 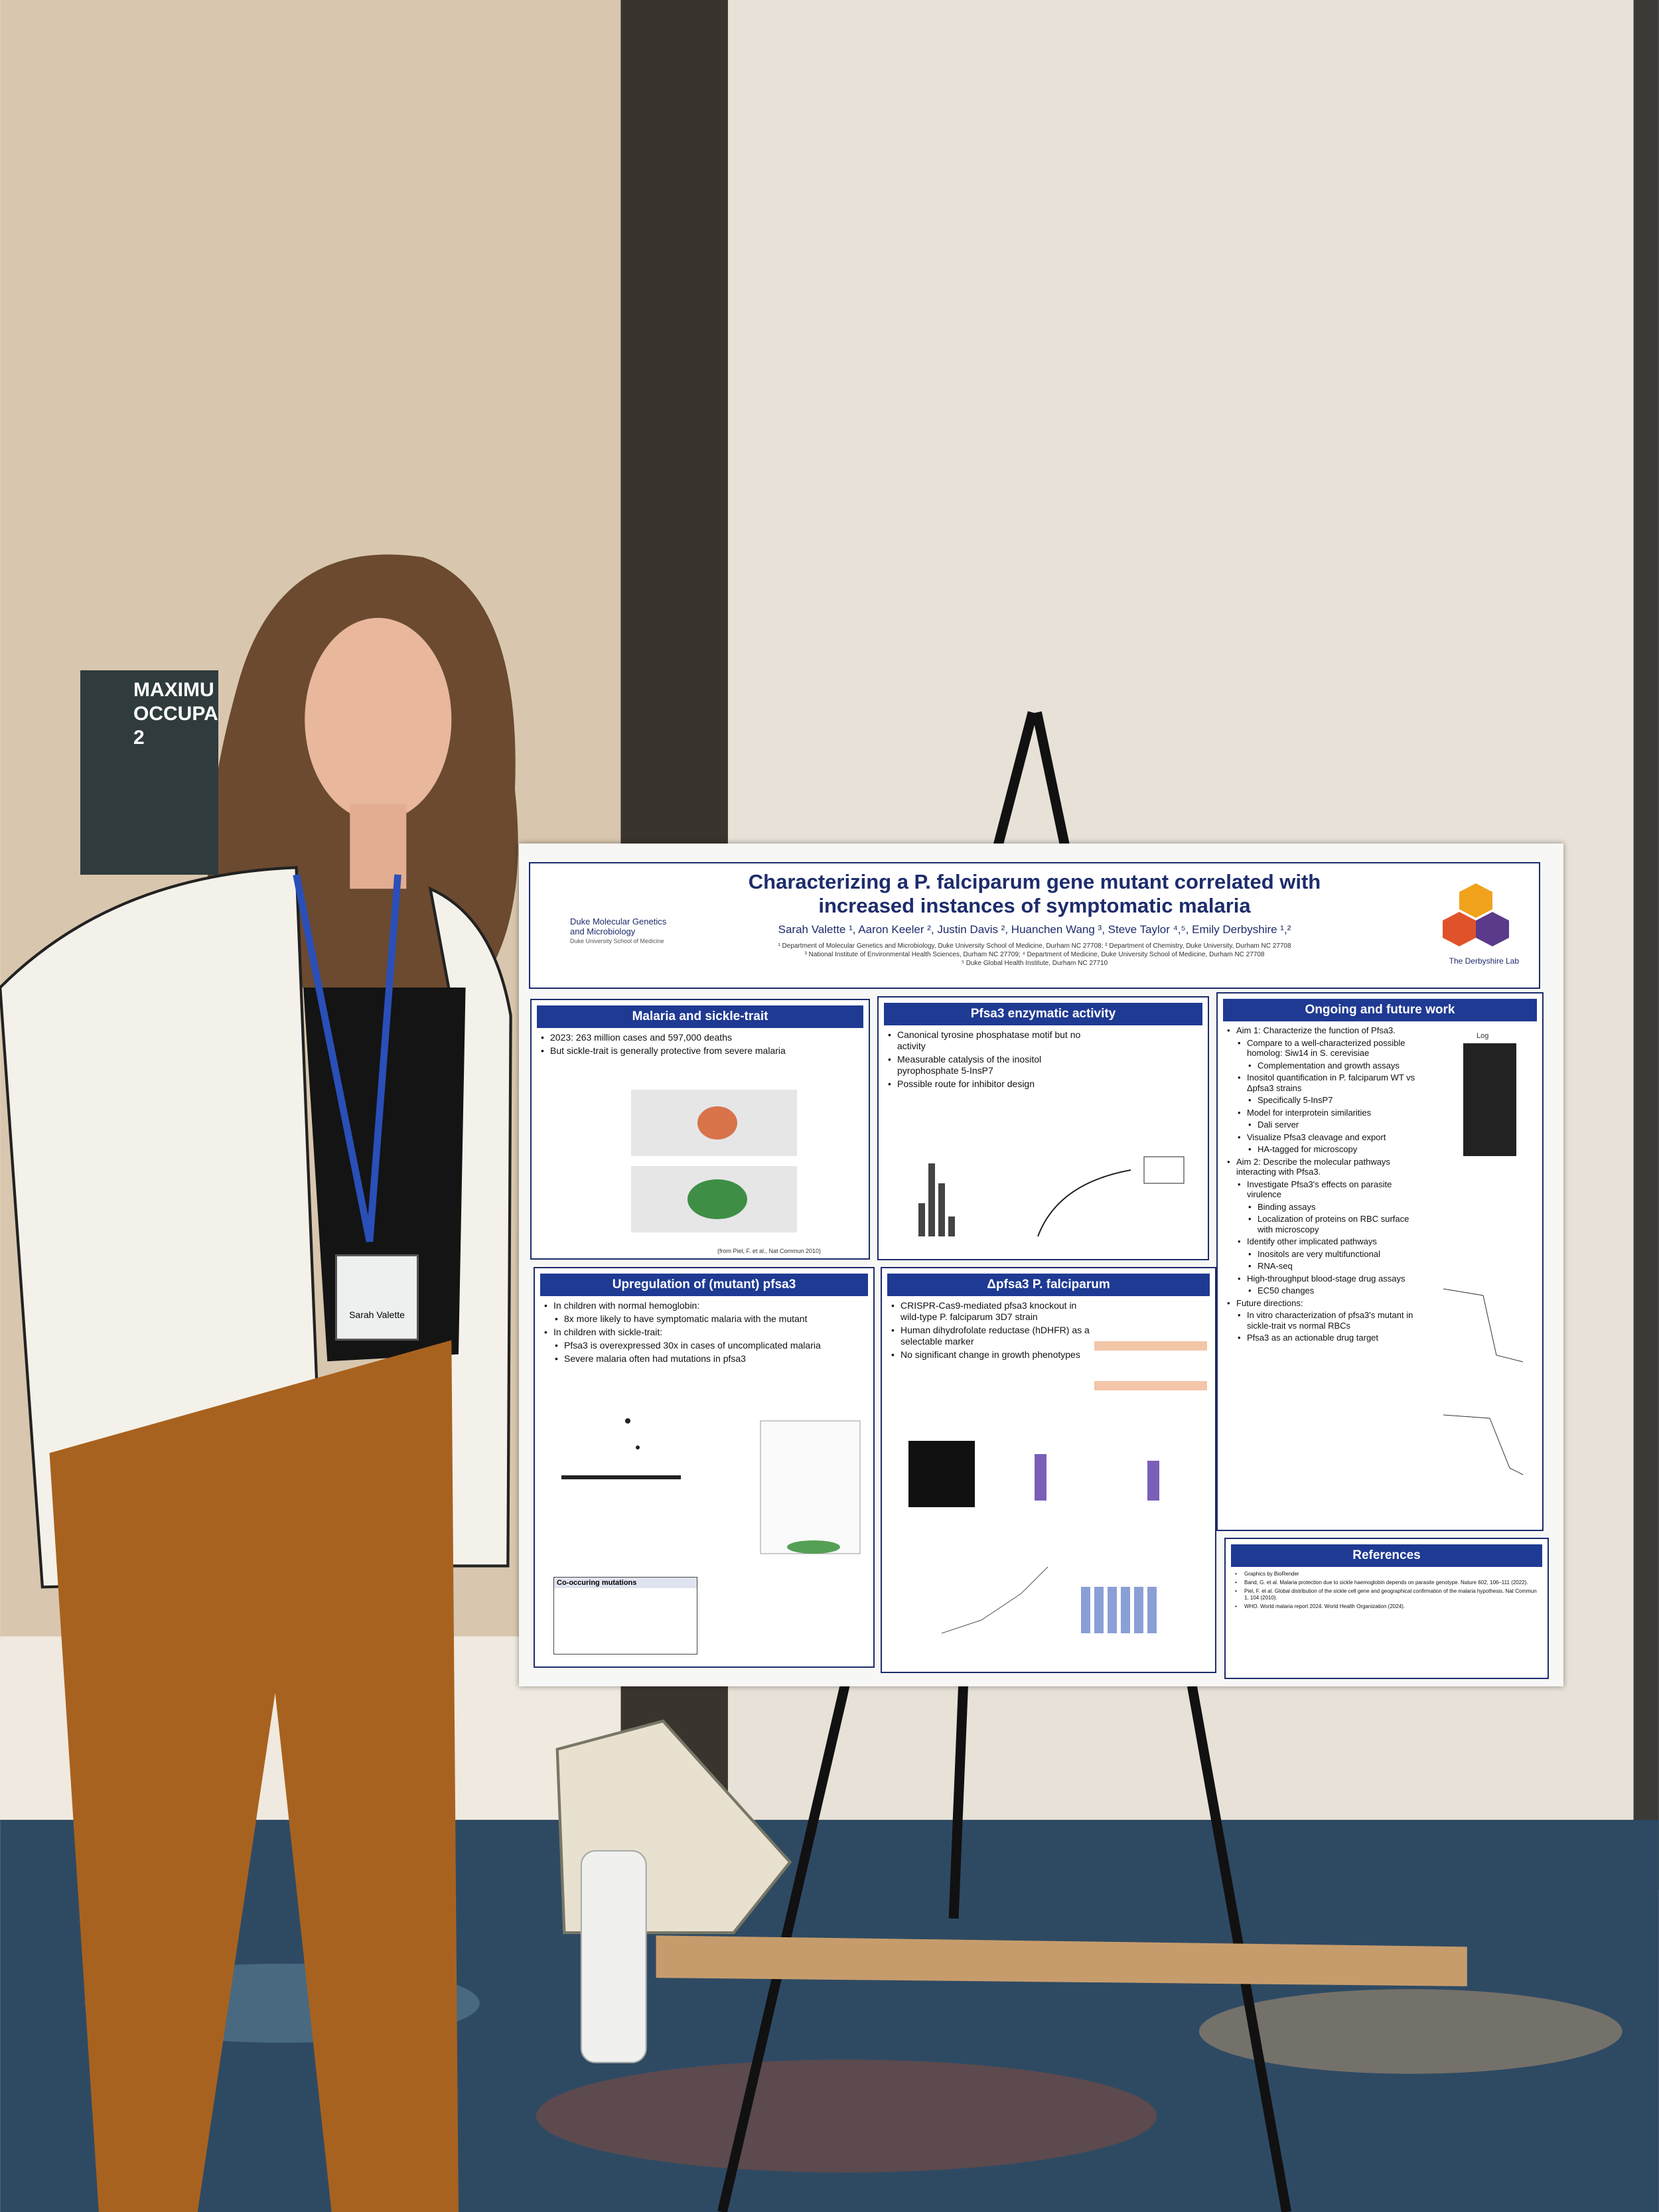 I want to click on mutations-box: Co-occuring mutations, so click(x=625, y=1616).